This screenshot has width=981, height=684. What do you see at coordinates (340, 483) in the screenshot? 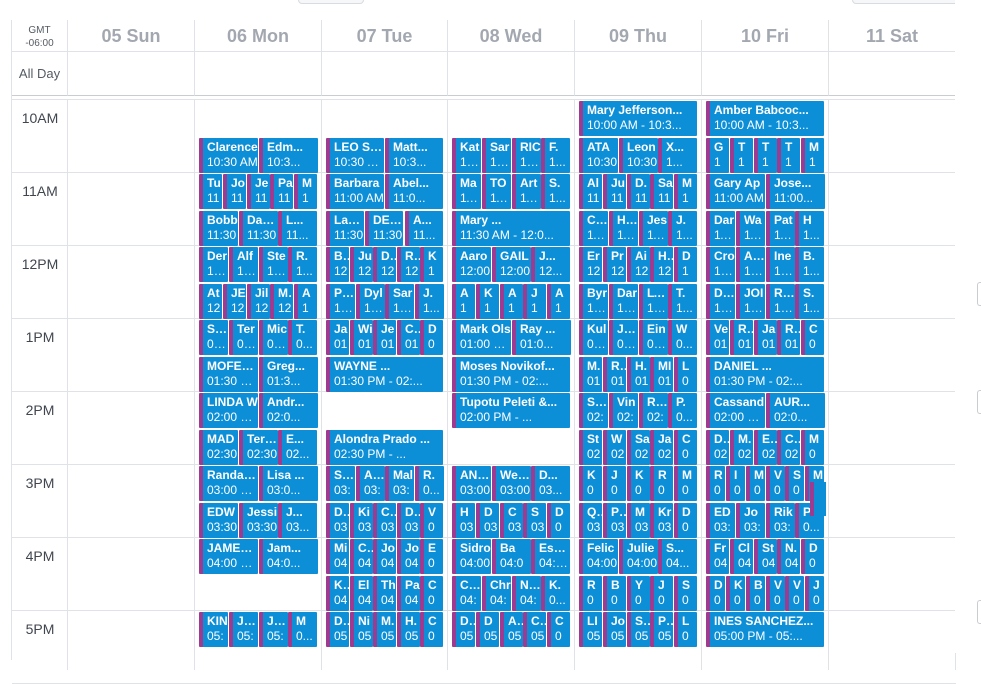
I see `calendar-event: San 03:` at bounding box center [340, 483].